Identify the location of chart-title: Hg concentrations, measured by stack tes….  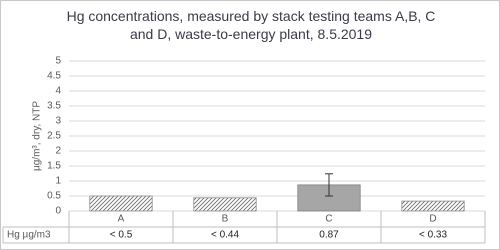
(251, 25).